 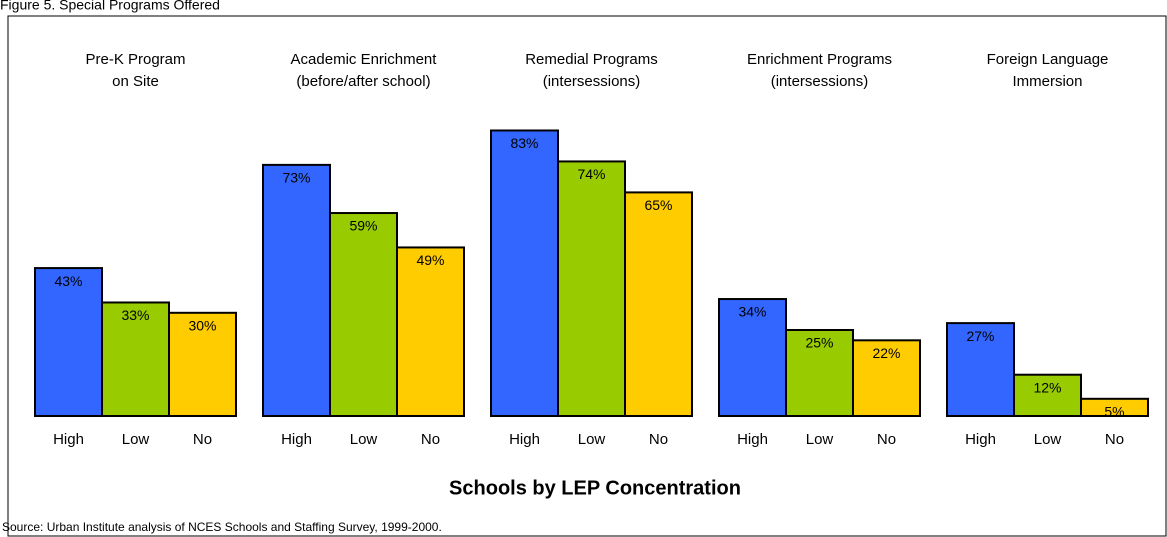 What do you see at coordinates (135, 59) in the screenshot?
I see `group-title: Pre-K Program` at bounding box center [135, 59].